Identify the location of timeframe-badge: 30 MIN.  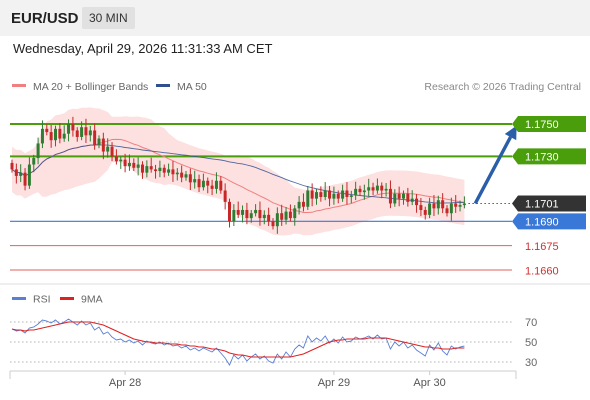
(108, 18).